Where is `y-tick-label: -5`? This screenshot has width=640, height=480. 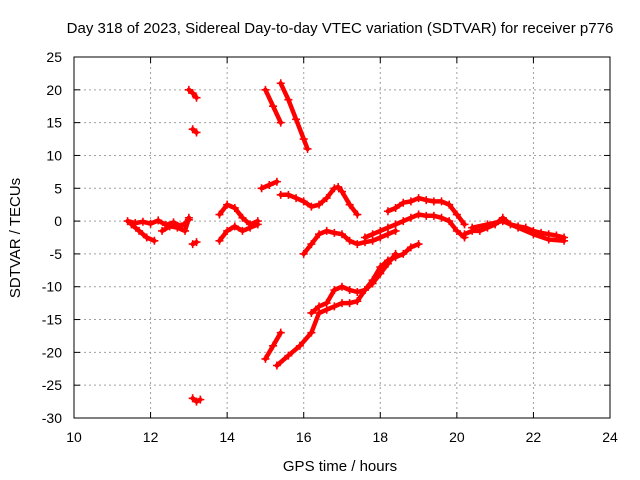
y-tick-label: -5 is located at coordinates (56, 254).